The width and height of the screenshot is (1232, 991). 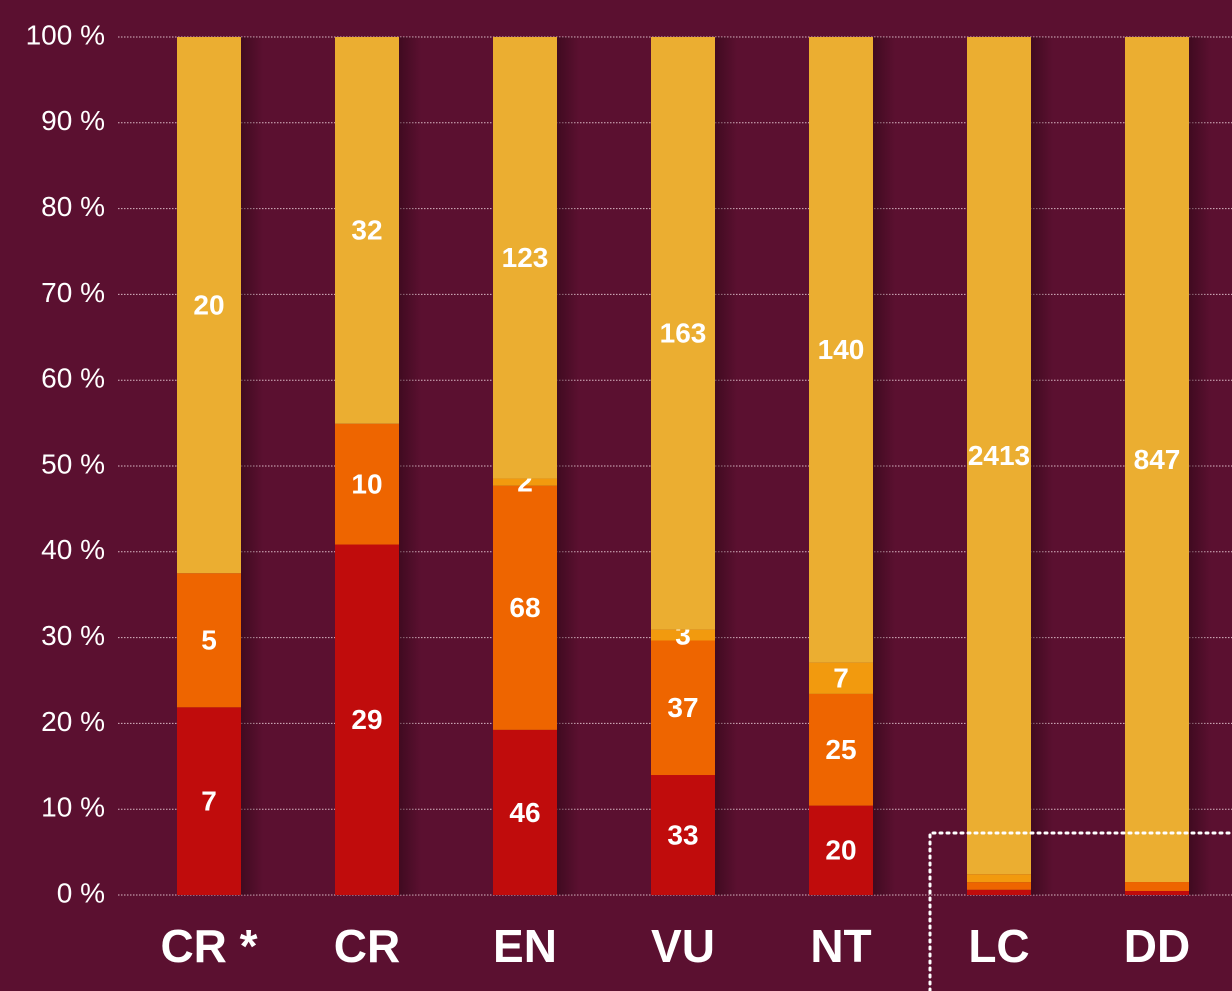 What do you see at coordinates (525, 946) in the screenshot?
I see `x-tick-label: EN` at bounding box center [525, 946].